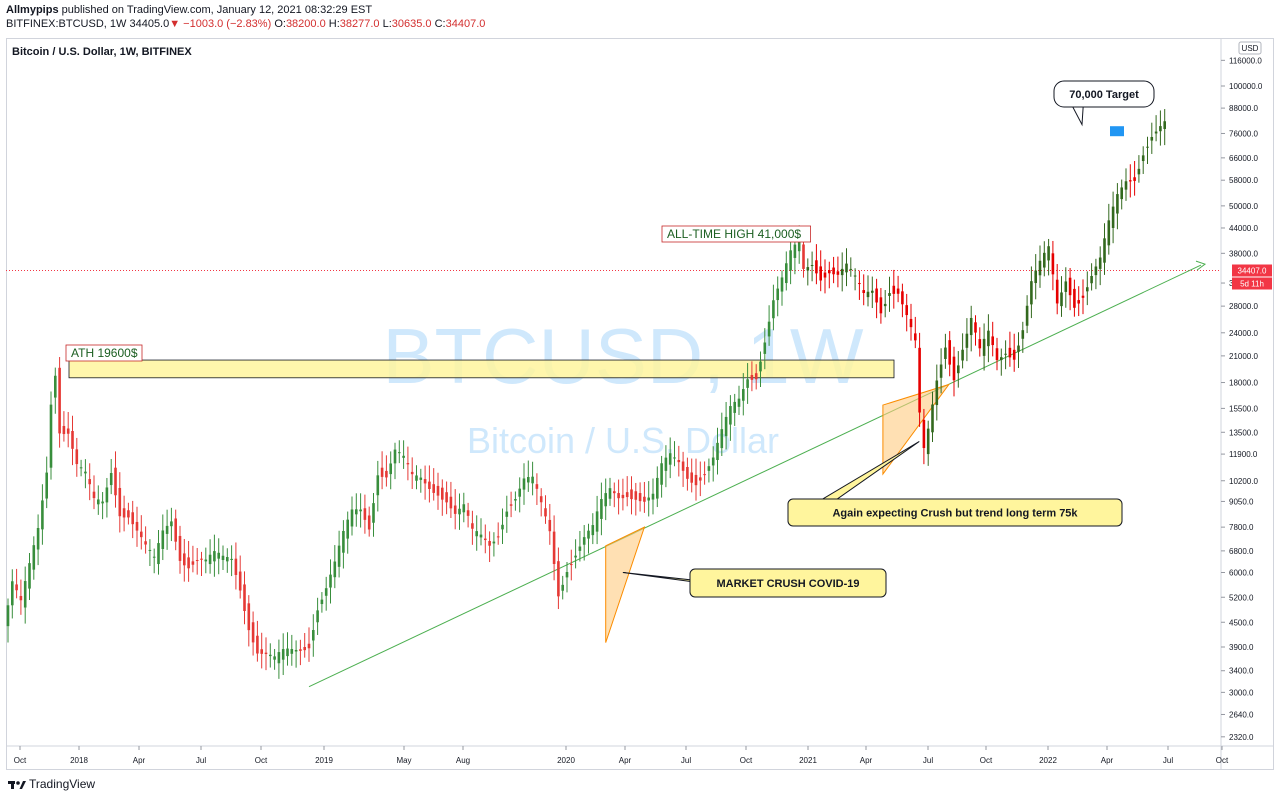 This screenshot has height=801, width=1280. Describe the element at coordinates (686, 760) in the screenshot. I see `x-tick-label: Jul` at that location.